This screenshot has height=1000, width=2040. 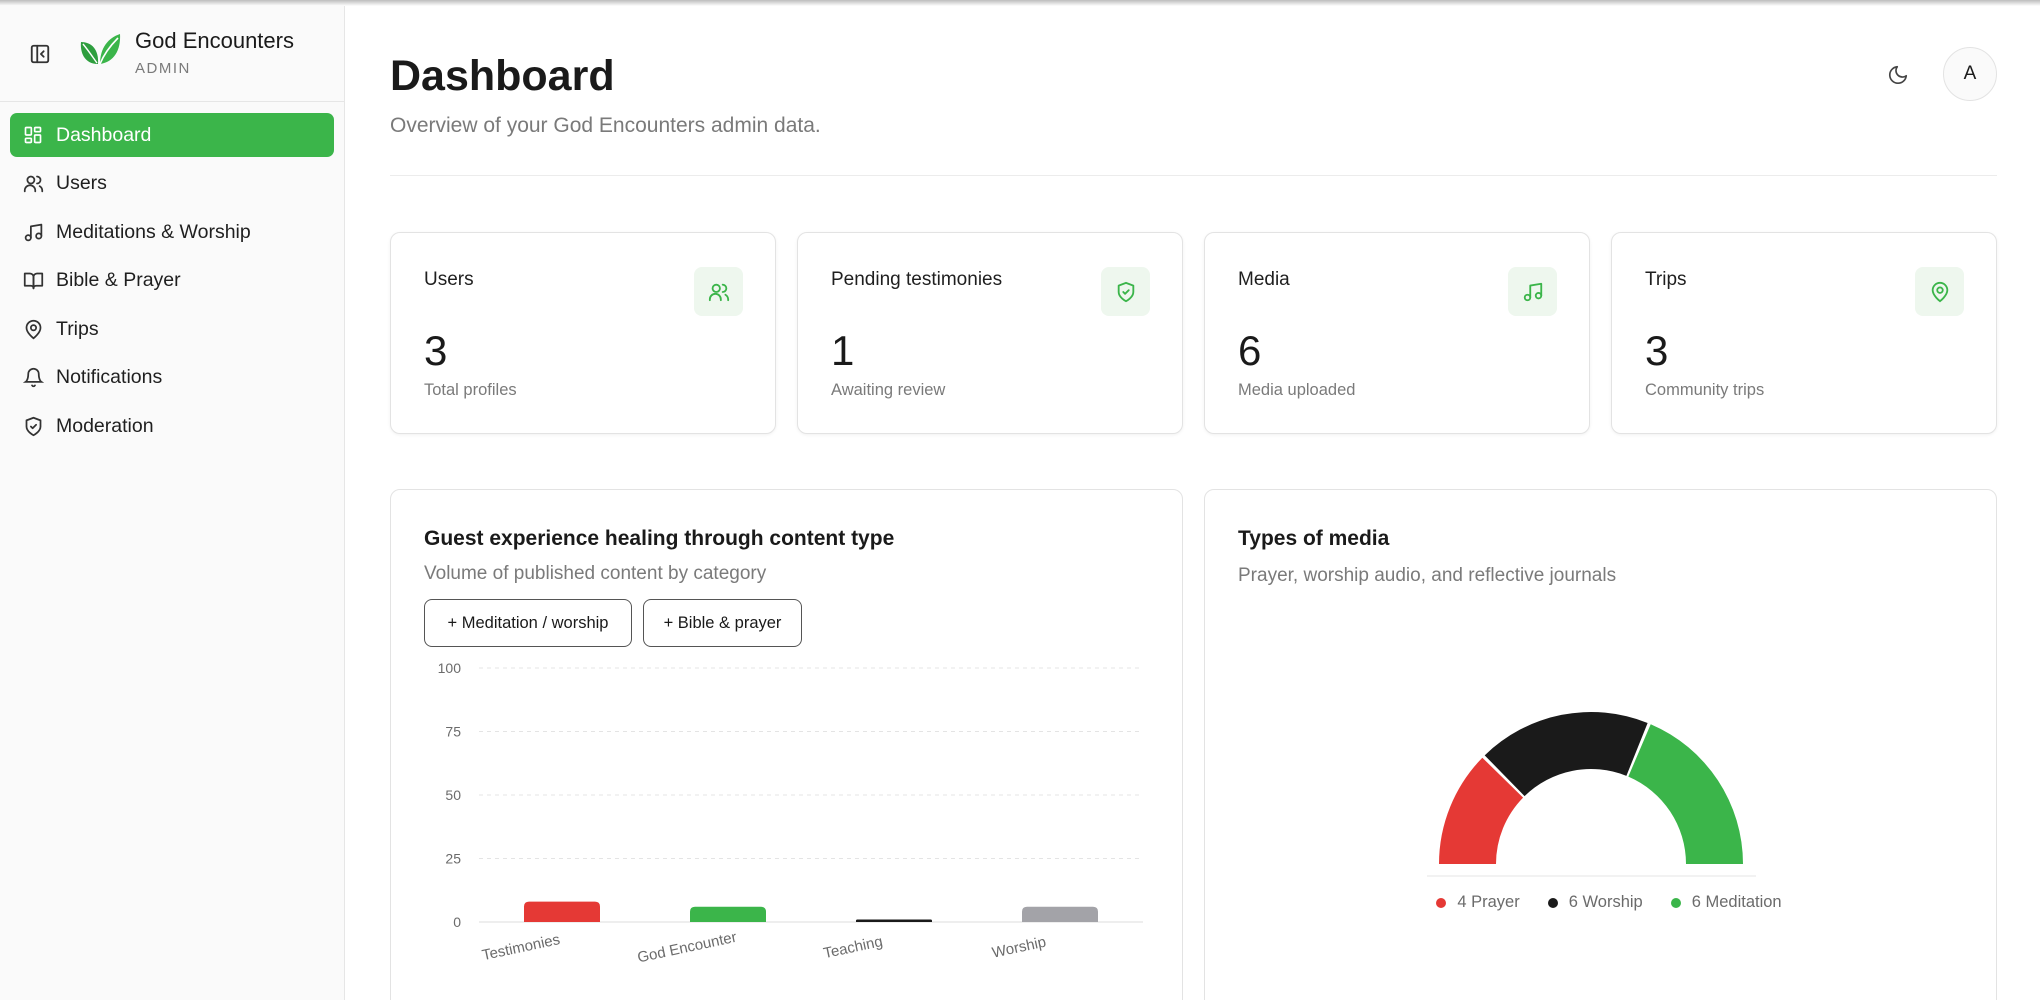 I want to click on theme-toggle-button, so click(x=1898, y=75).